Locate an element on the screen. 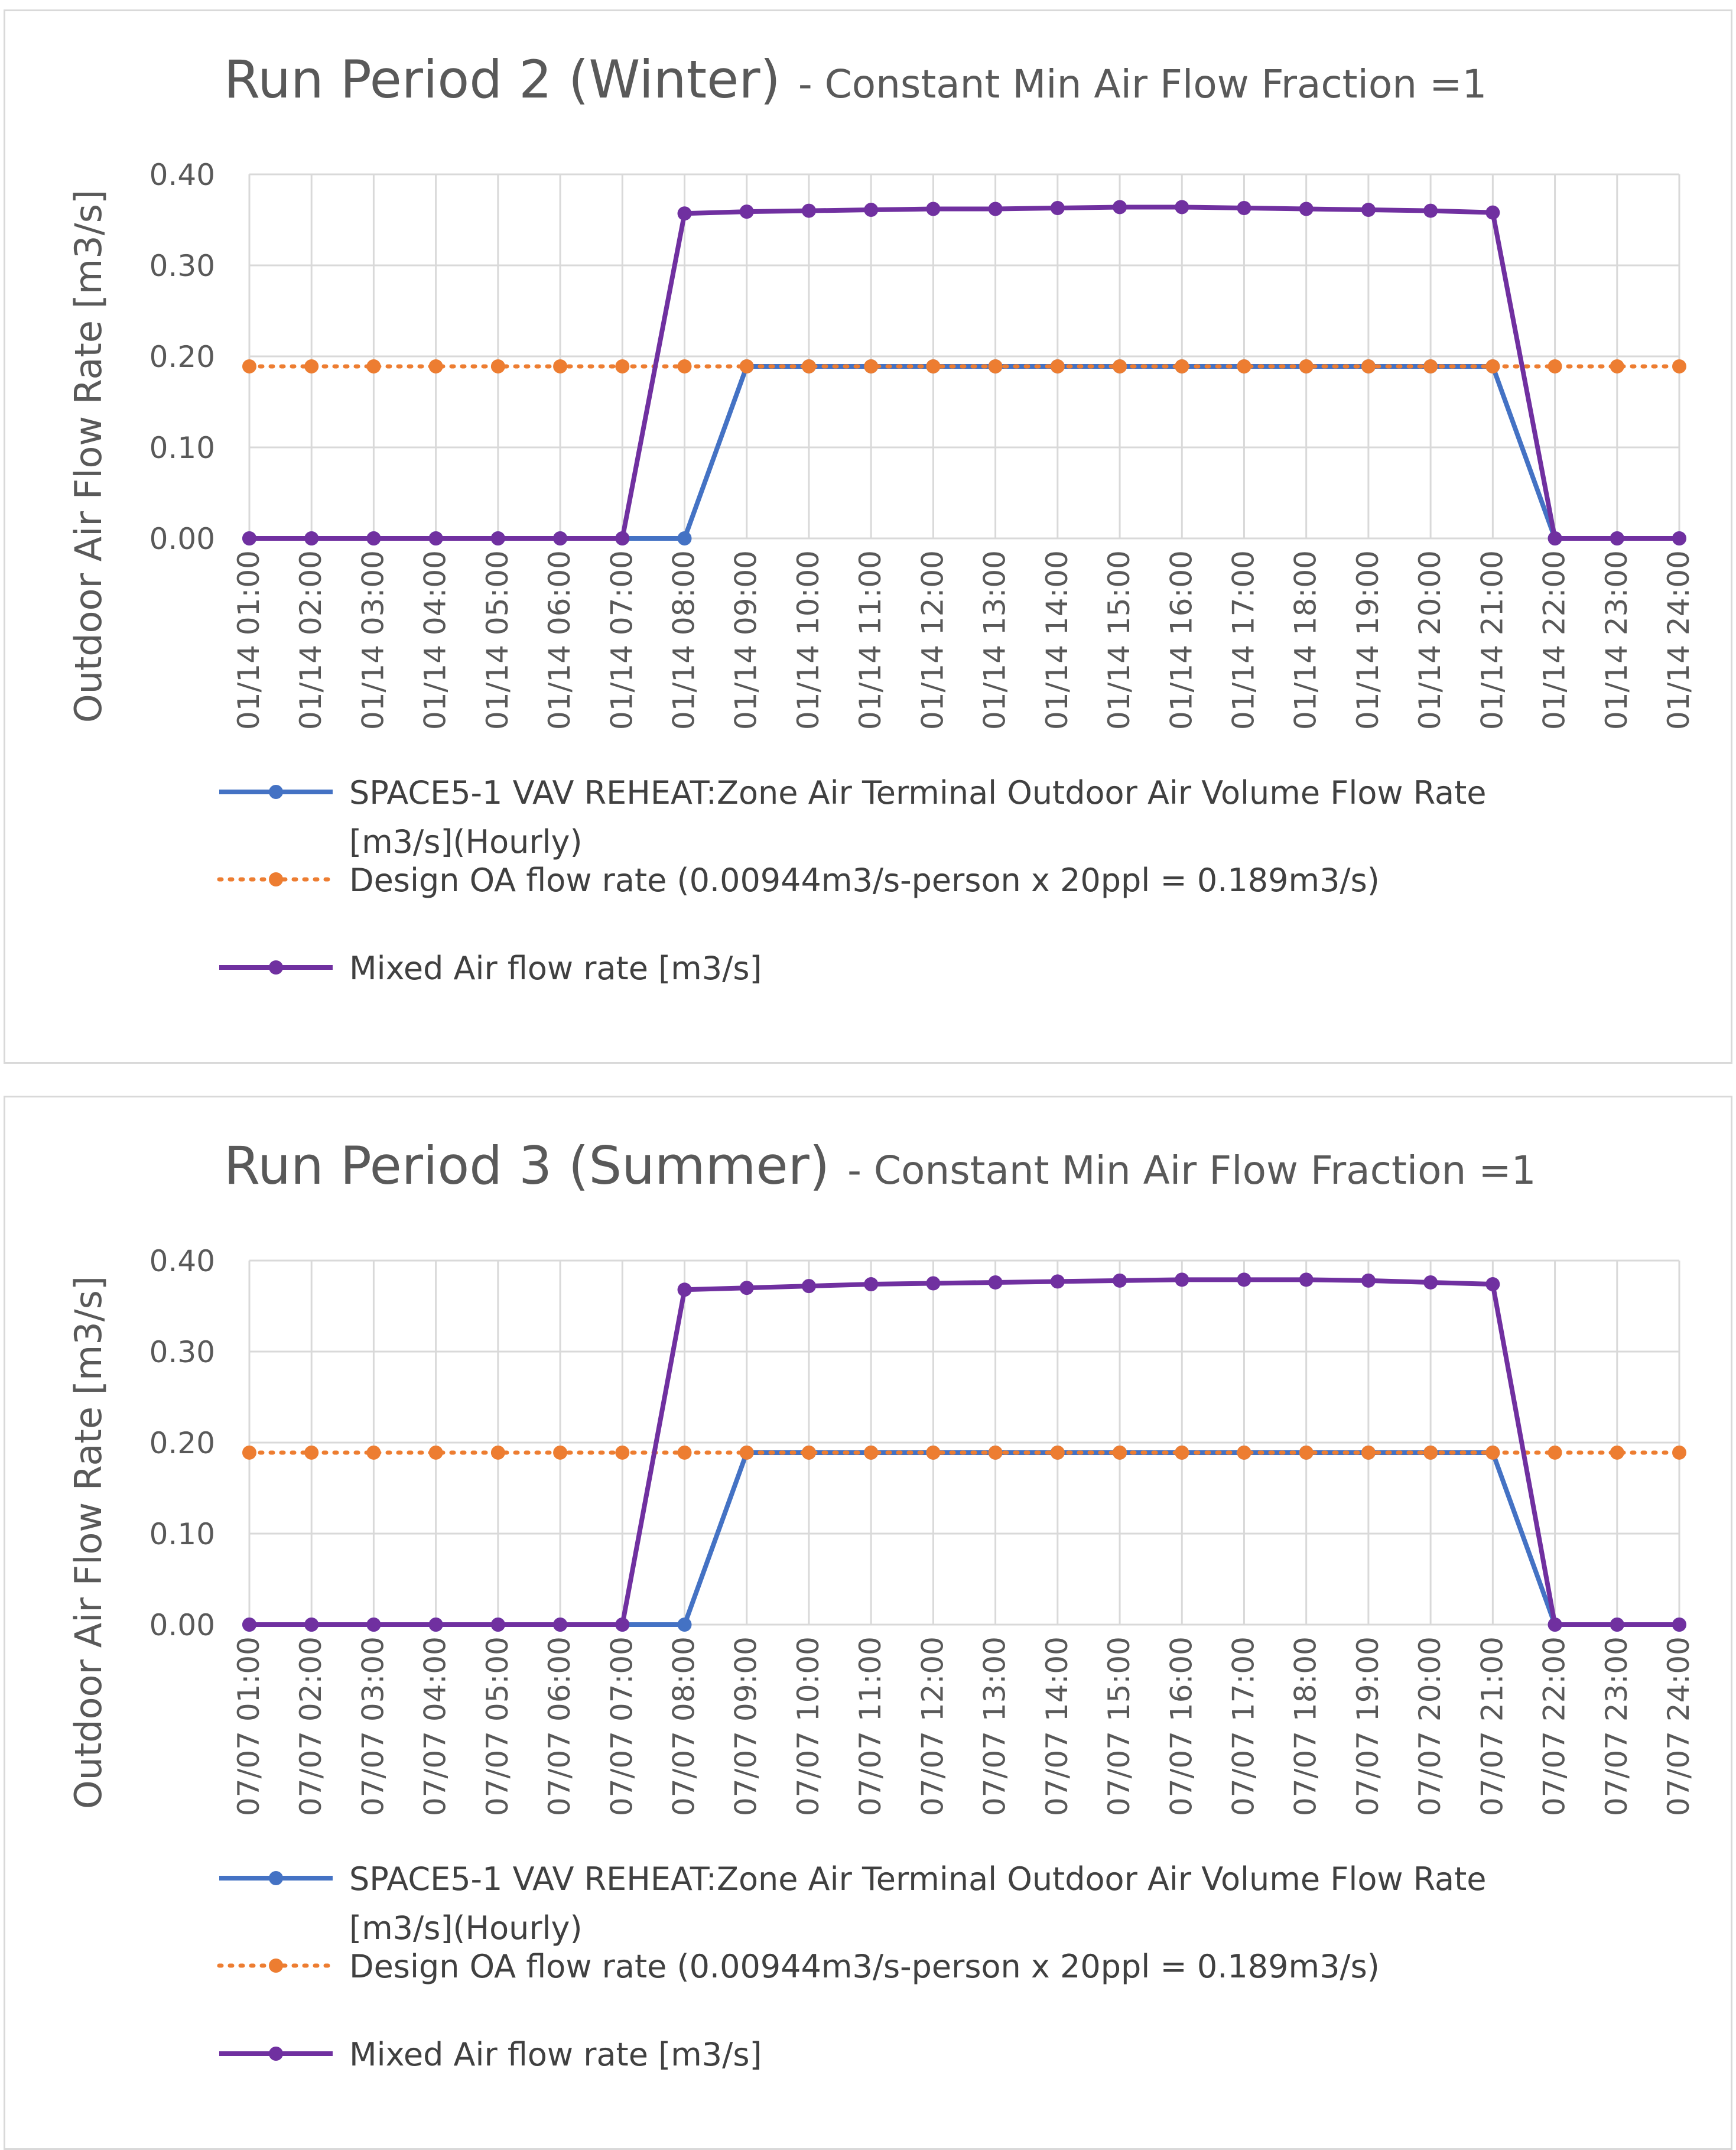 This screenshot has width=1736, height=2150. x-tick-label: 07/07 08:00 is located at coordinates (684, 1726).